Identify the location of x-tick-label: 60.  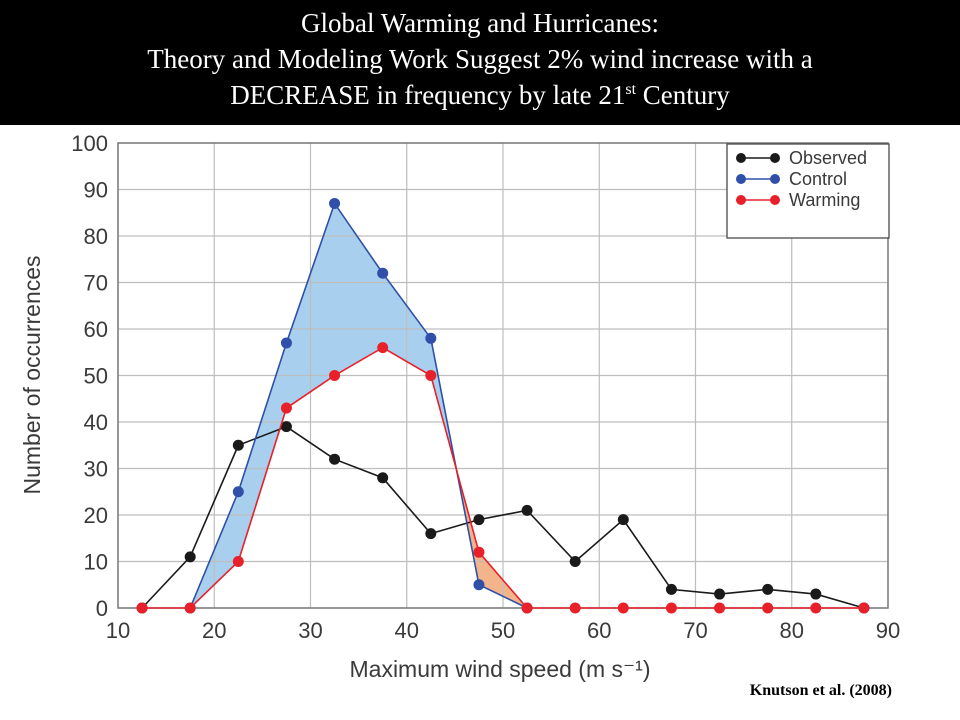
(599, 630).